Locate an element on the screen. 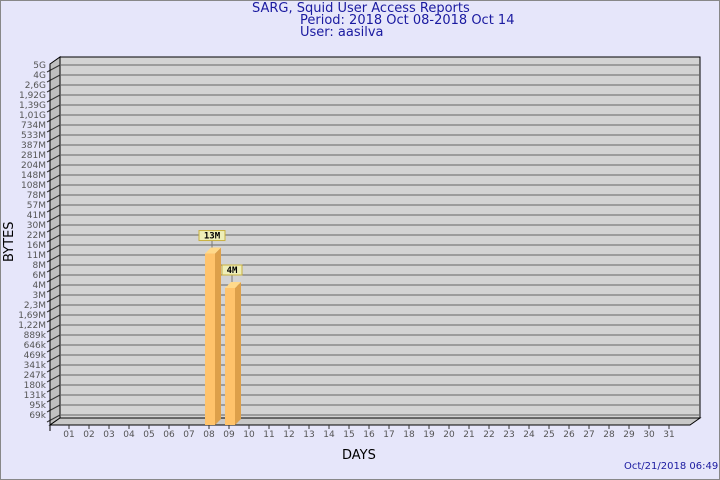 The height and width of the screenshot is (480, 720). y-tick-label: 5G is located at coordinates (39, 66).